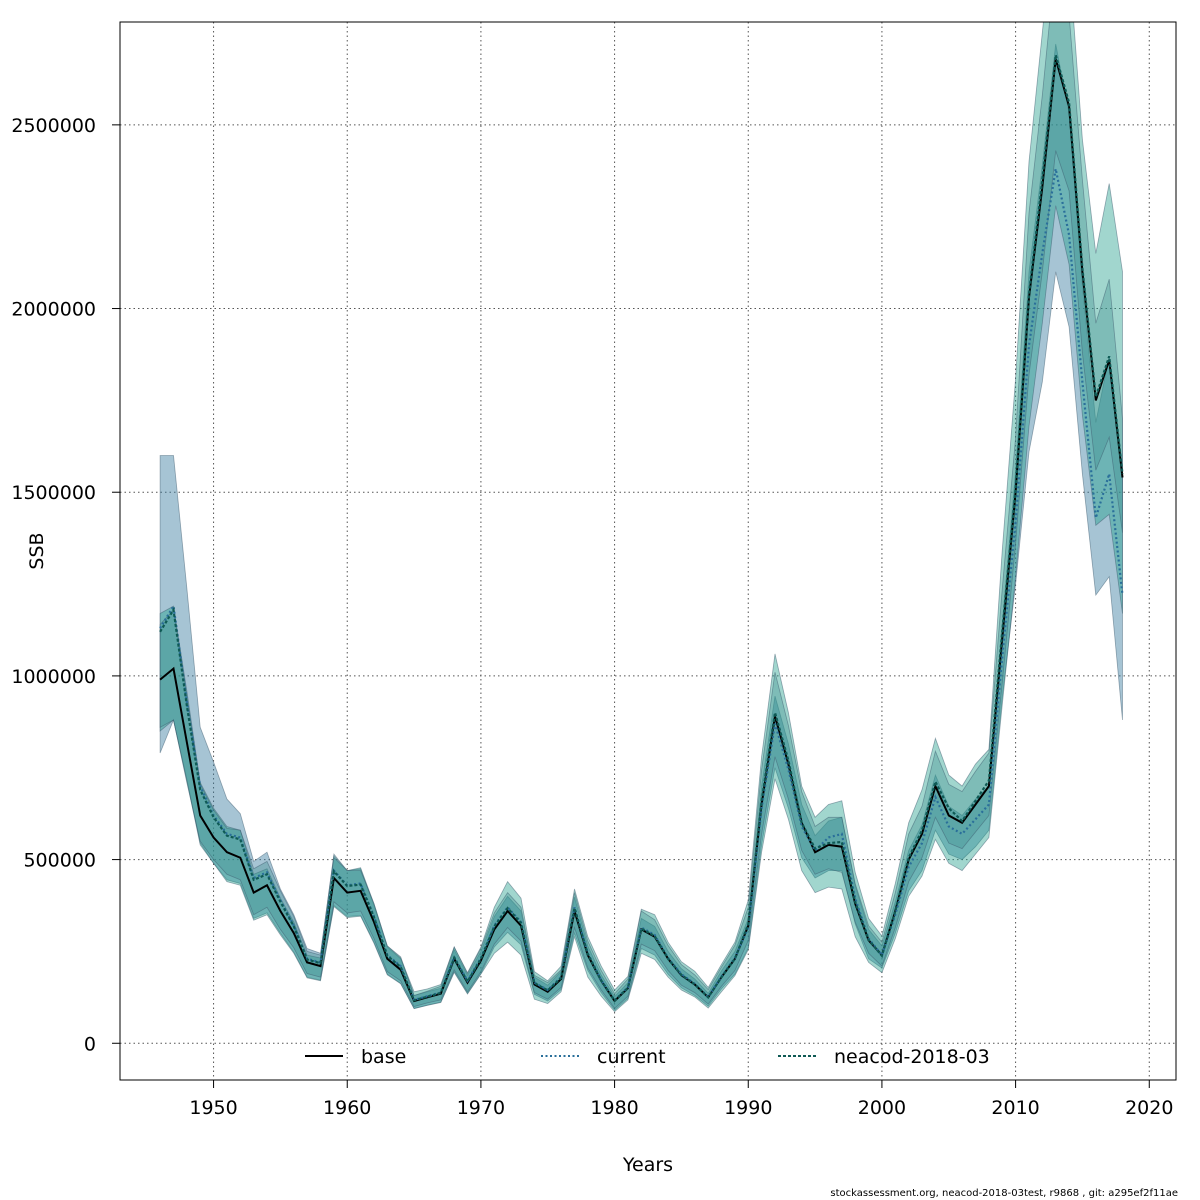  What do you see at coordinates (59, 861) in the screenshot?
I see `y-tick-label-500000: 500000` at bounding box center [59, 861].